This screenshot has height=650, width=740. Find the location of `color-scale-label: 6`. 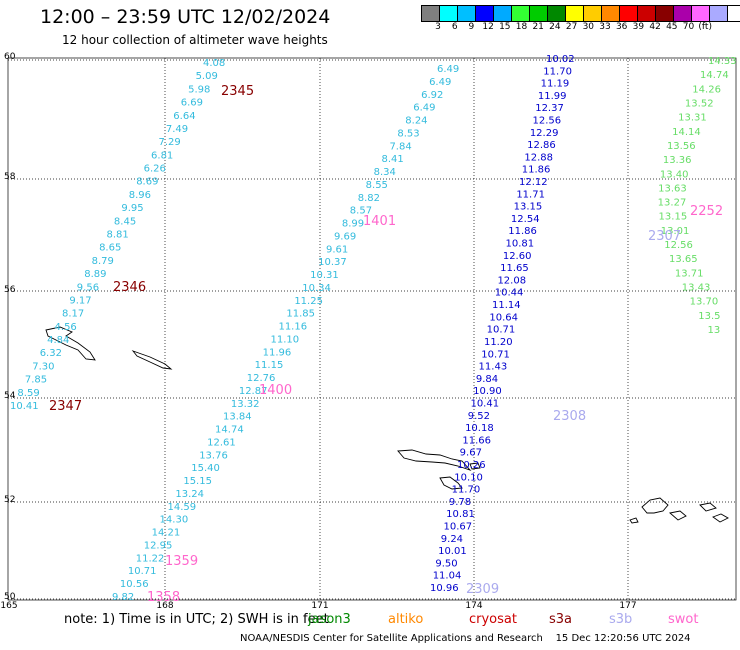

color-scale-label: 6 is located at coordinates (454, 27).